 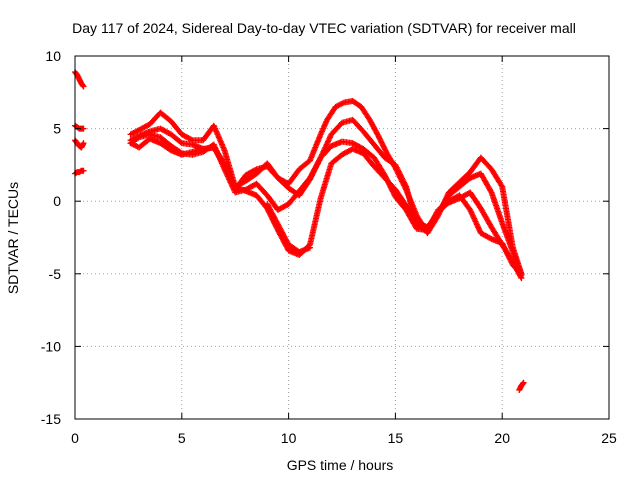 I want to click on x-tick-label: 25, so click(x=609, y=438).